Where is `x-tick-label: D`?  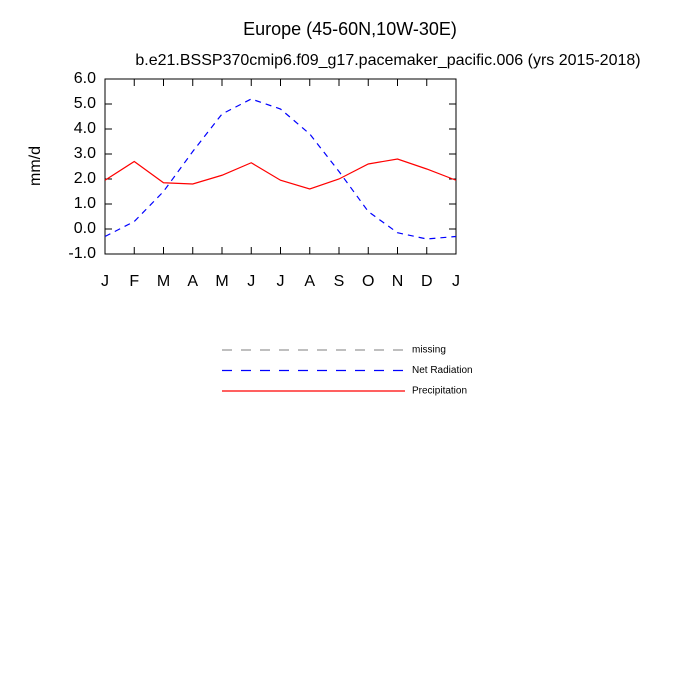 x-tick-label: D is located at coordinates (427, 281).